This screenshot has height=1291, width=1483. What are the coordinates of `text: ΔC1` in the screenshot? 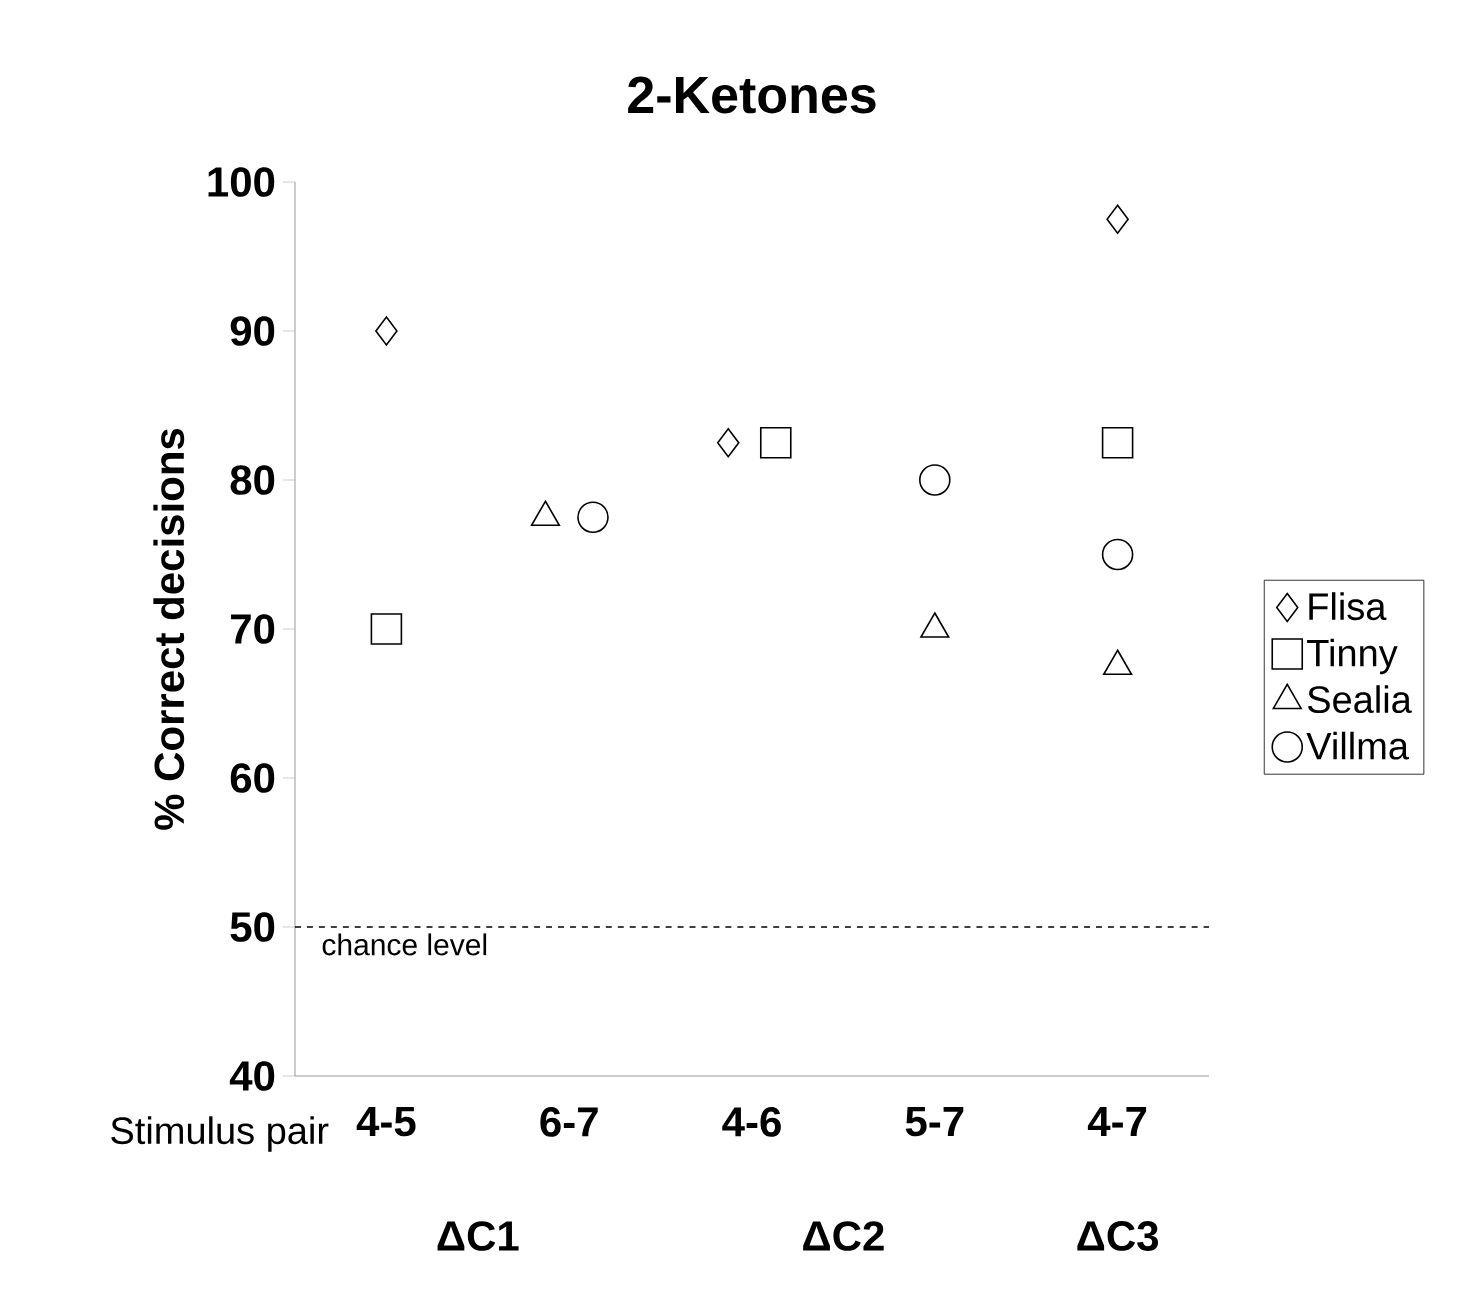 It's located at (478, 1236).